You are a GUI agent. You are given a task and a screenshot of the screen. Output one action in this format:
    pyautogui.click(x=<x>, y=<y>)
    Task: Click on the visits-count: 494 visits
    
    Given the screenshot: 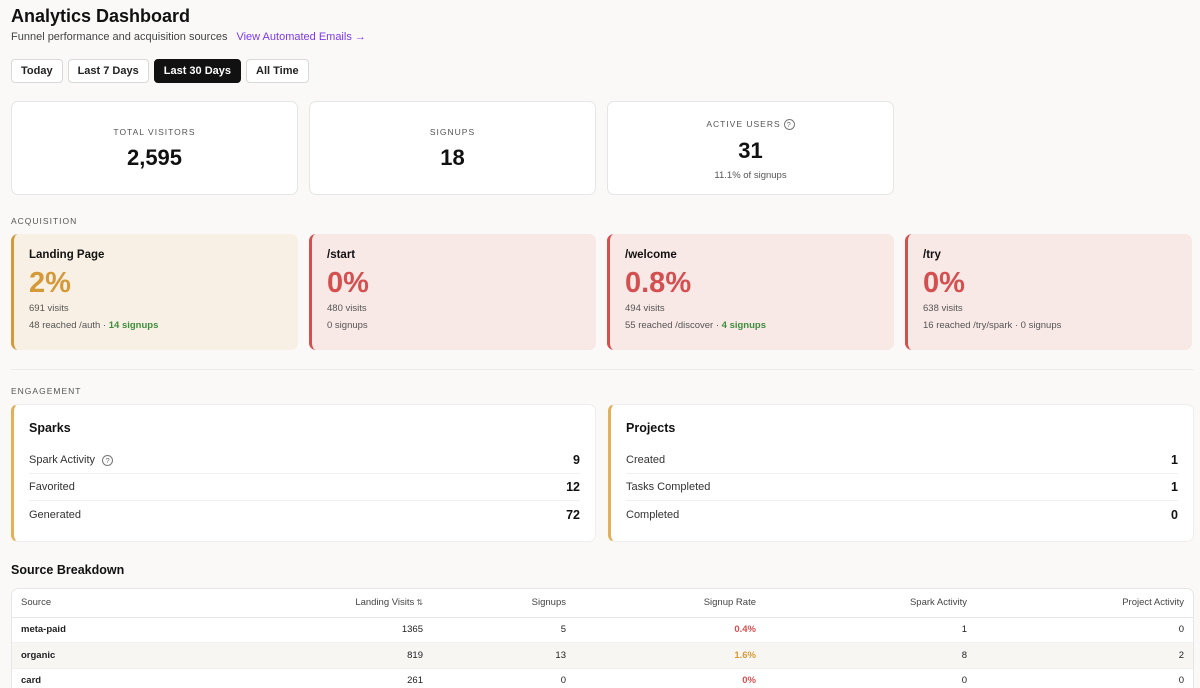 What is the action you would take?
    pyautogui.click(x=645, y=308)
    